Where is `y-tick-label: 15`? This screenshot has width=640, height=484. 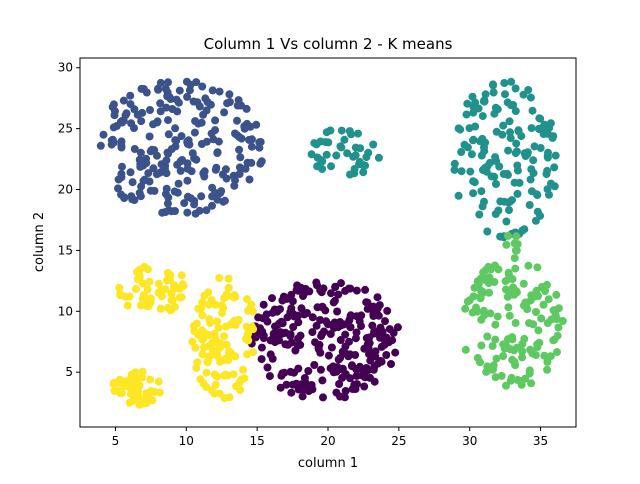 y-tick-label: 15 is located at coordinates (65, 250).